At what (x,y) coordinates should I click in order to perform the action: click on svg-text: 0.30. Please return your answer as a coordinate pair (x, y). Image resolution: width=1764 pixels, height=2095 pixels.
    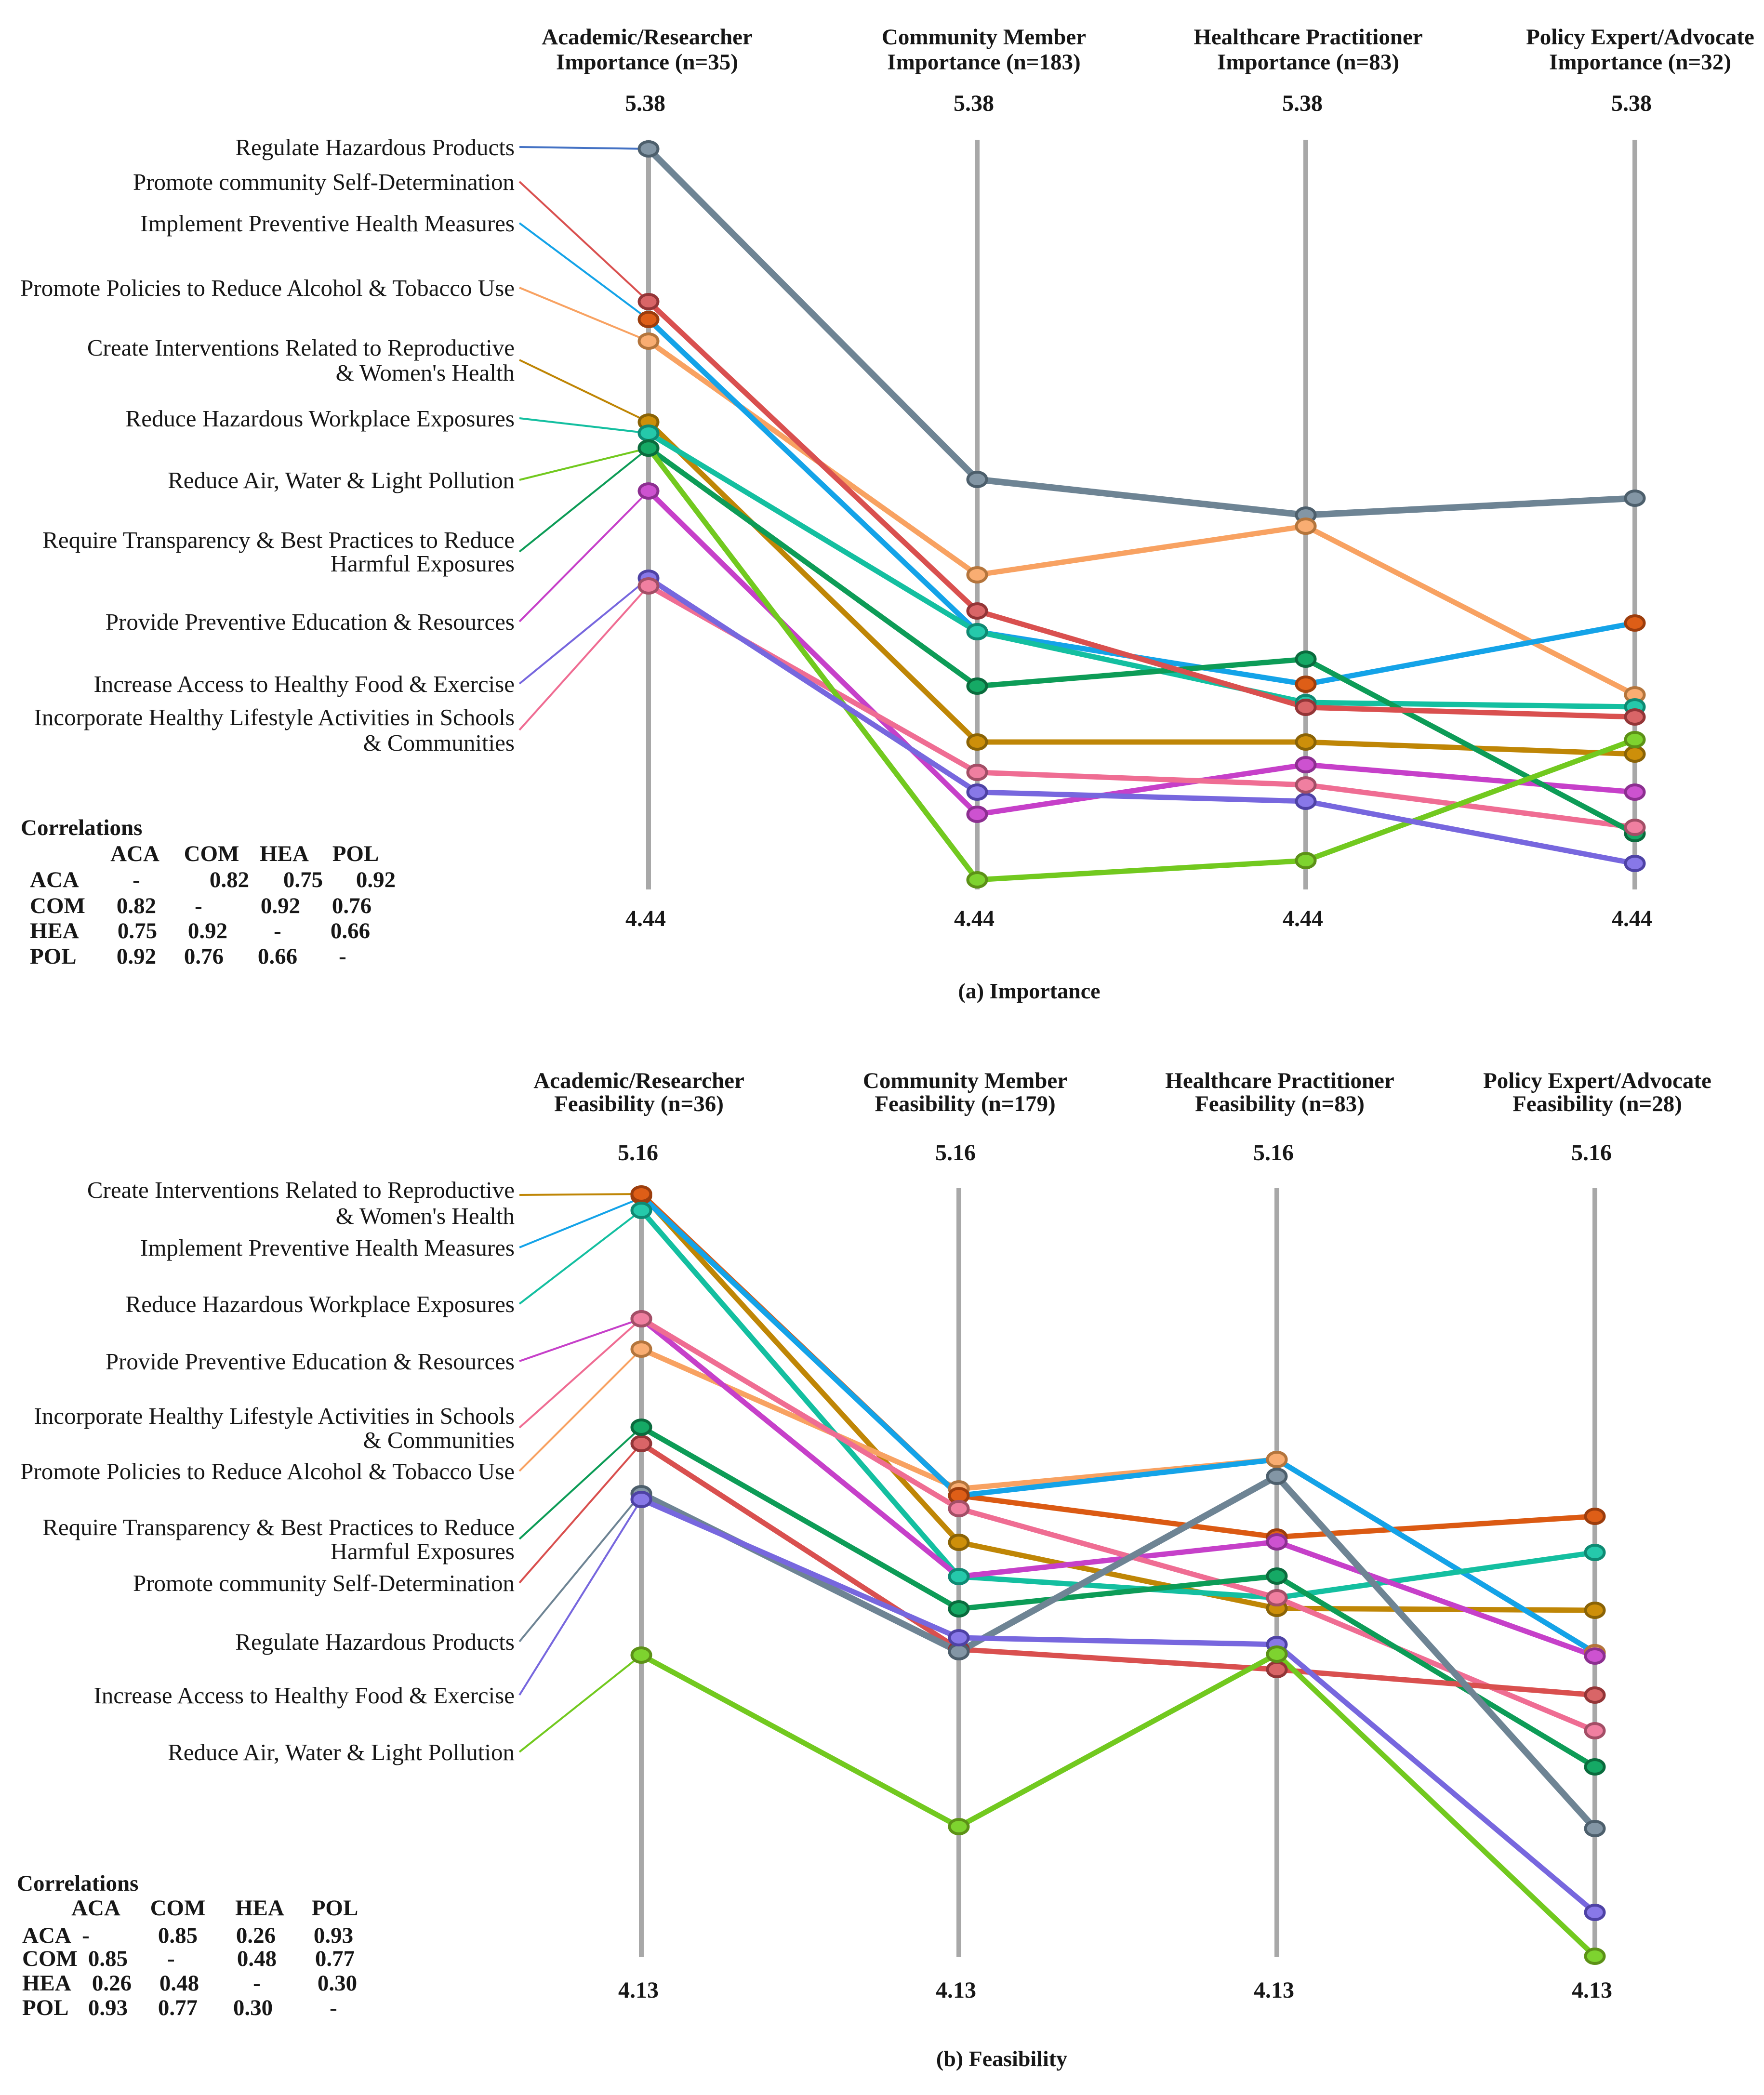
    Looking at the image, I should click on (338, 1983).